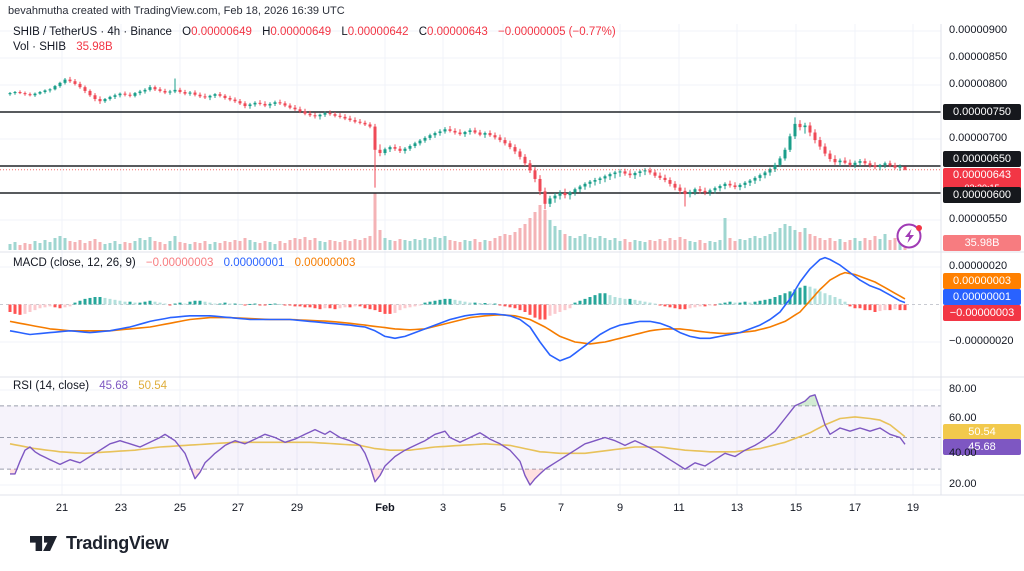  What do you see at coordinates (344, 32) in the screenshot?
I see `low-label: L` at bounding box center [344, 32].